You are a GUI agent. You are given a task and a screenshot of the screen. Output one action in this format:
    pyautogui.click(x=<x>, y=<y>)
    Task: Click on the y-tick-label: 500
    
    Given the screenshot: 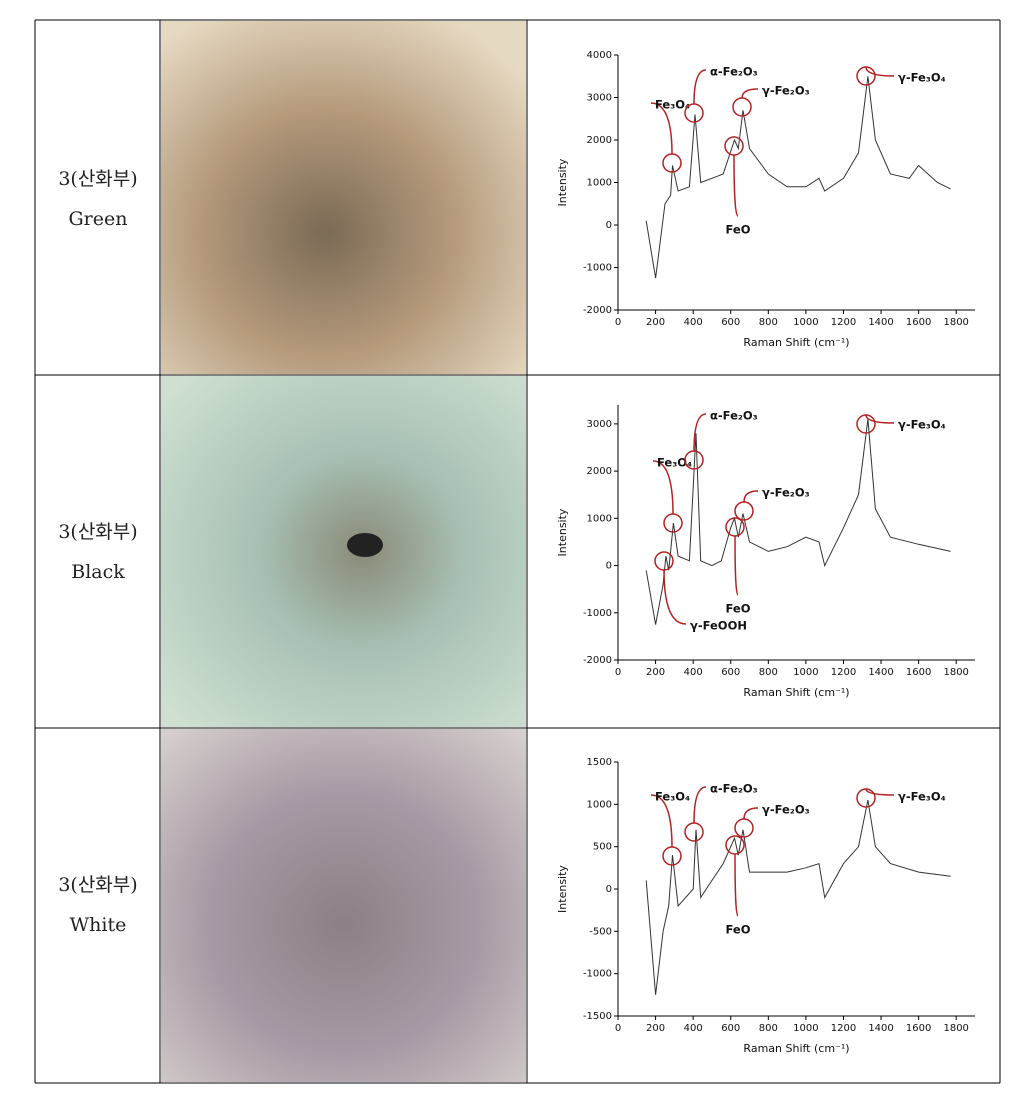 What is the action you would take?
    pyautogui.click(x=602, y=847)
    